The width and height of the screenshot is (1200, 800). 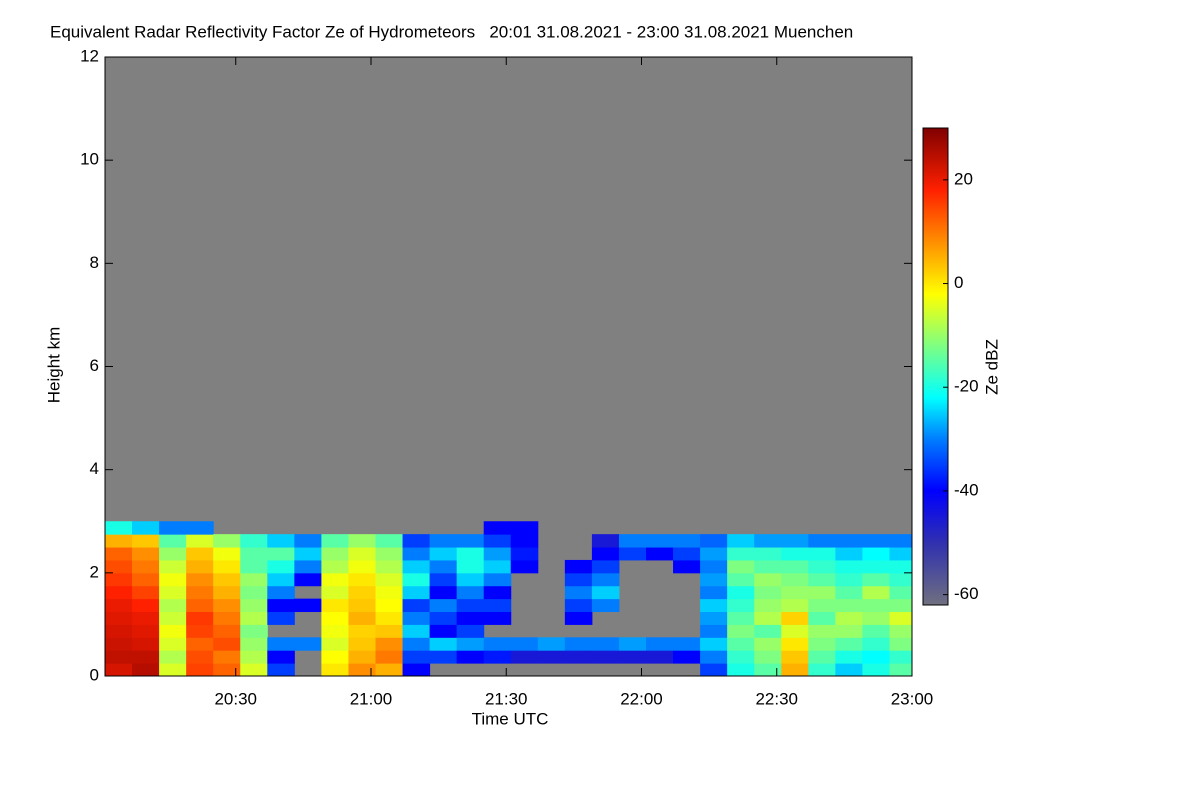 I want to click on colorbar-tick-label: 0, so click(x=958, y=282).